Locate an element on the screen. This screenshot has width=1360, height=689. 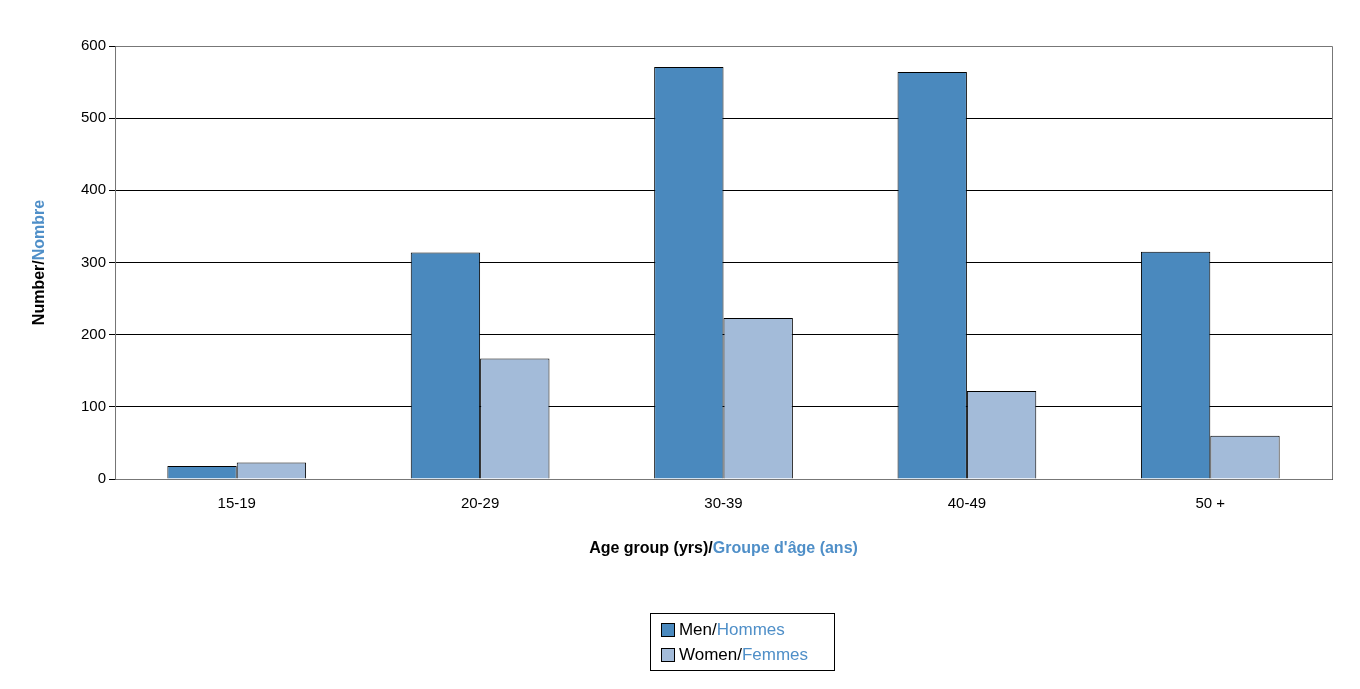
y-tick-label: 500 is located at coordinates (94, 117).